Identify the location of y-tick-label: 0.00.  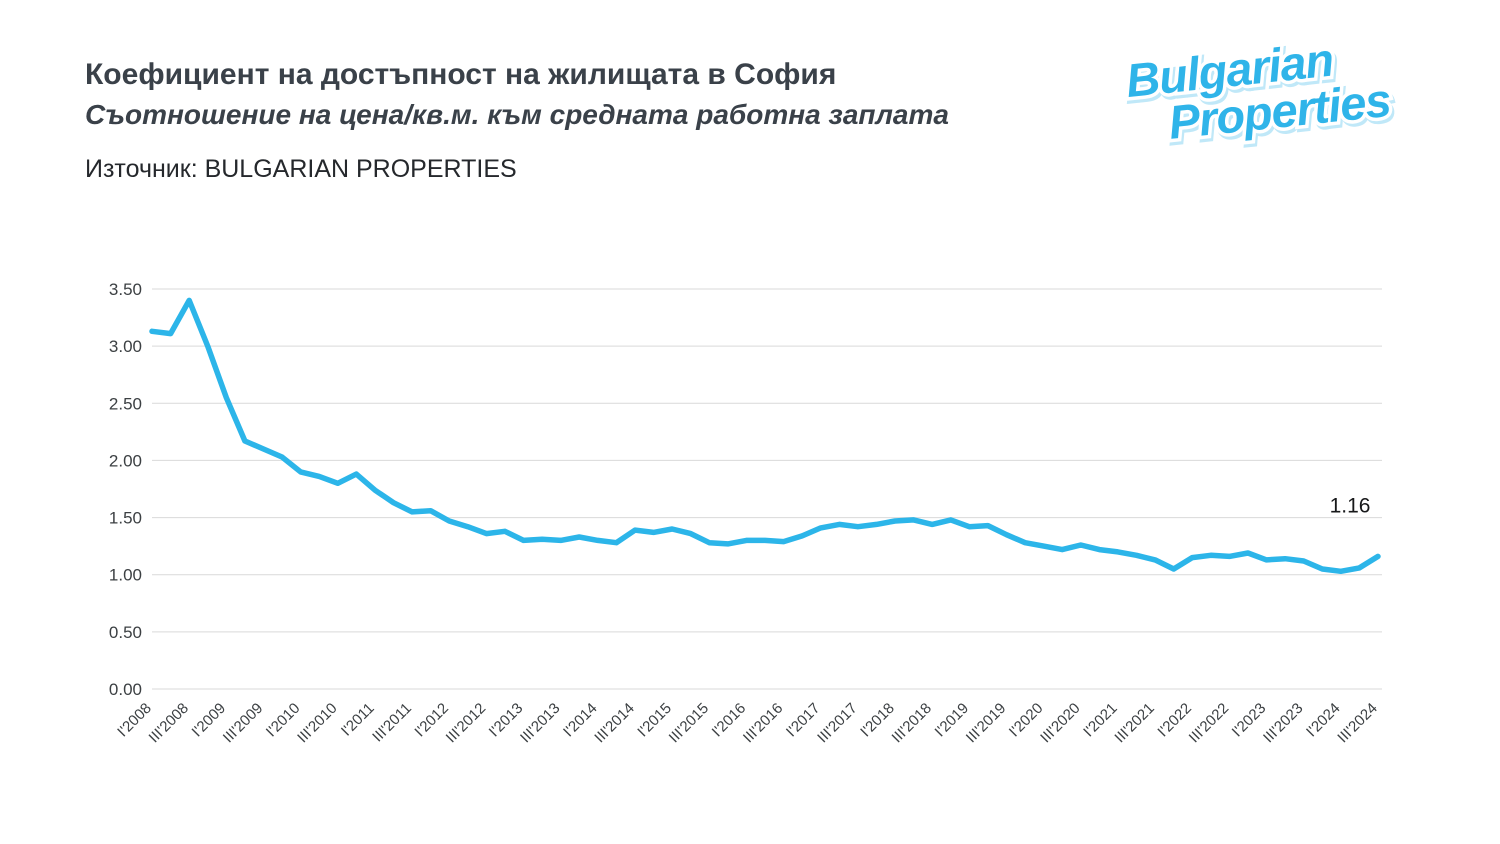
(125, 689).